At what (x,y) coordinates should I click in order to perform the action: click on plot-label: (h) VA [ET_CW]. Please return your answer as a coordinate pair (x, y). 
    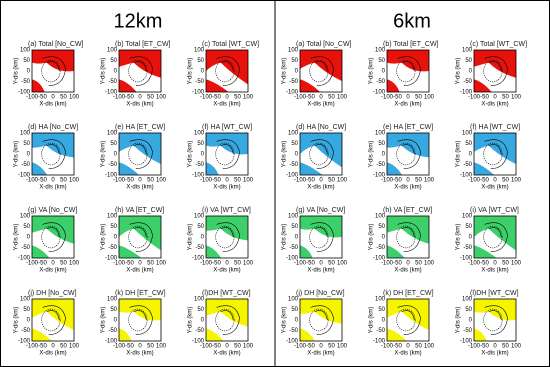
    Looking at the image, I should click on (139, 210).